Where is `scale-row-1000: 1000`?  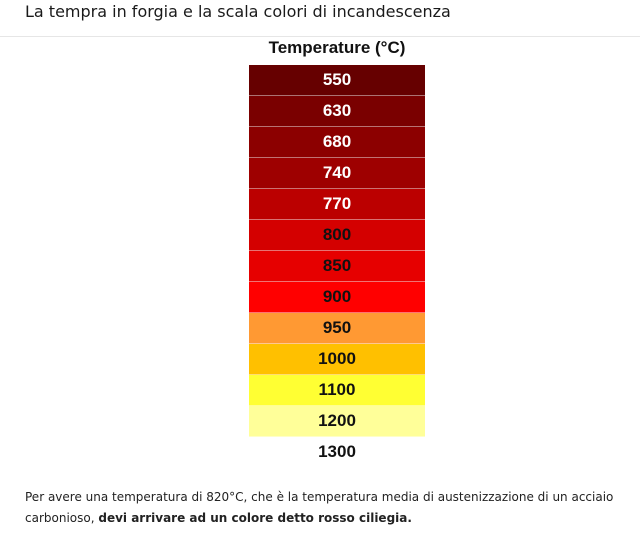 scale-row-1000: 1000 is located at coordinates (337, 359).